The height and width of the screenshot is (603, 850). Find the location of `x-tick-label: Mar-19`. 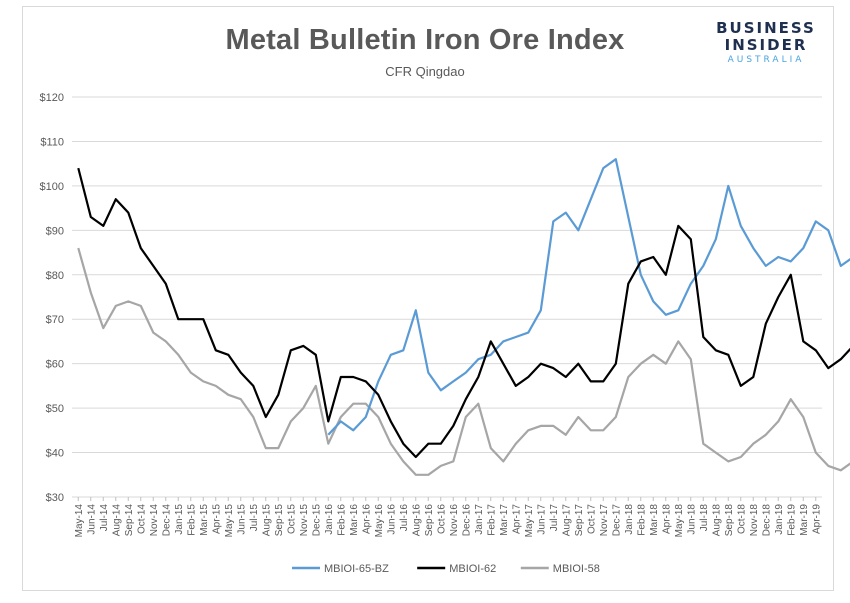

x-tick-label: Mar-19 is located at coordinates (804, 520).